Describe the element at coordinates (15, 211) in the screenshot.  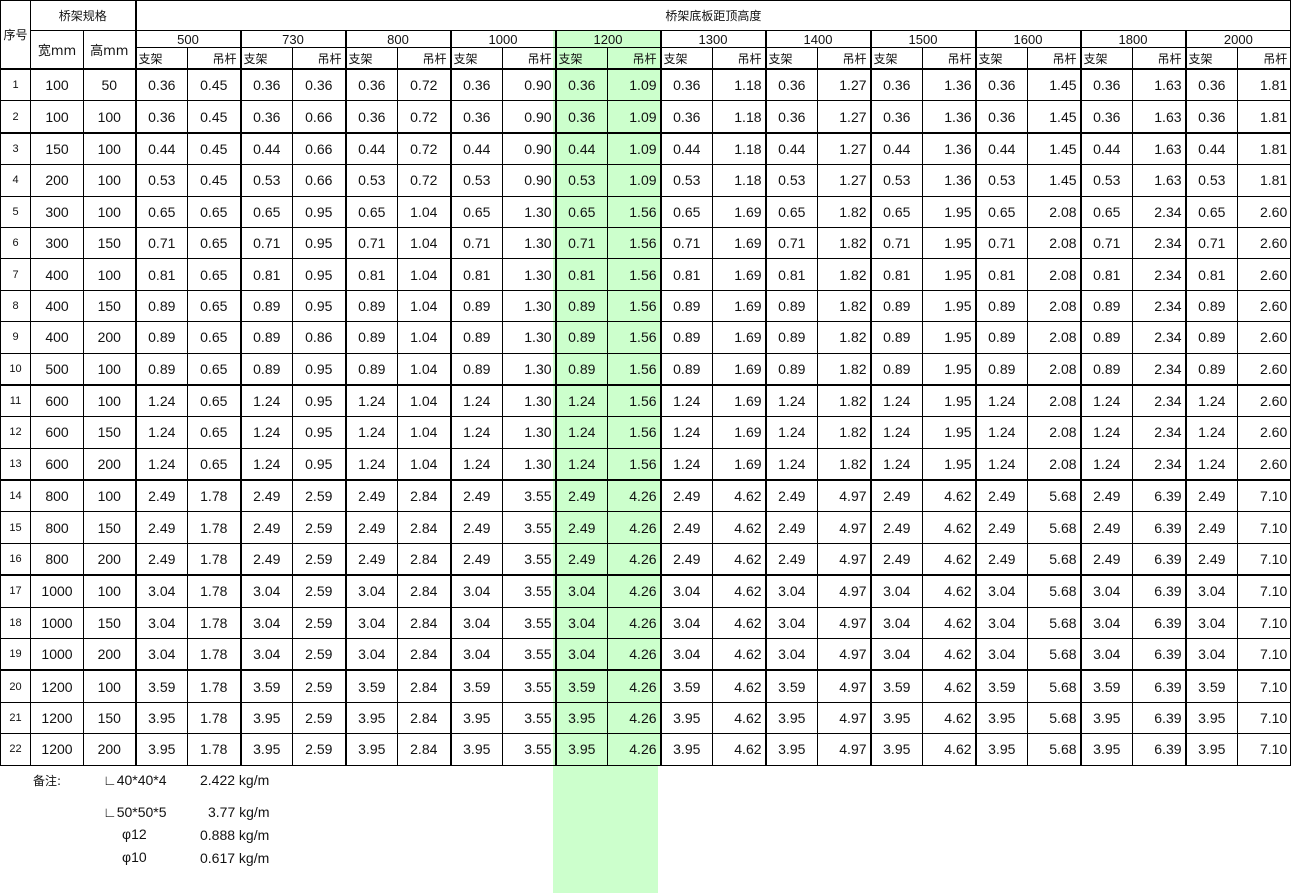
I see `row-number: 5` at that location.